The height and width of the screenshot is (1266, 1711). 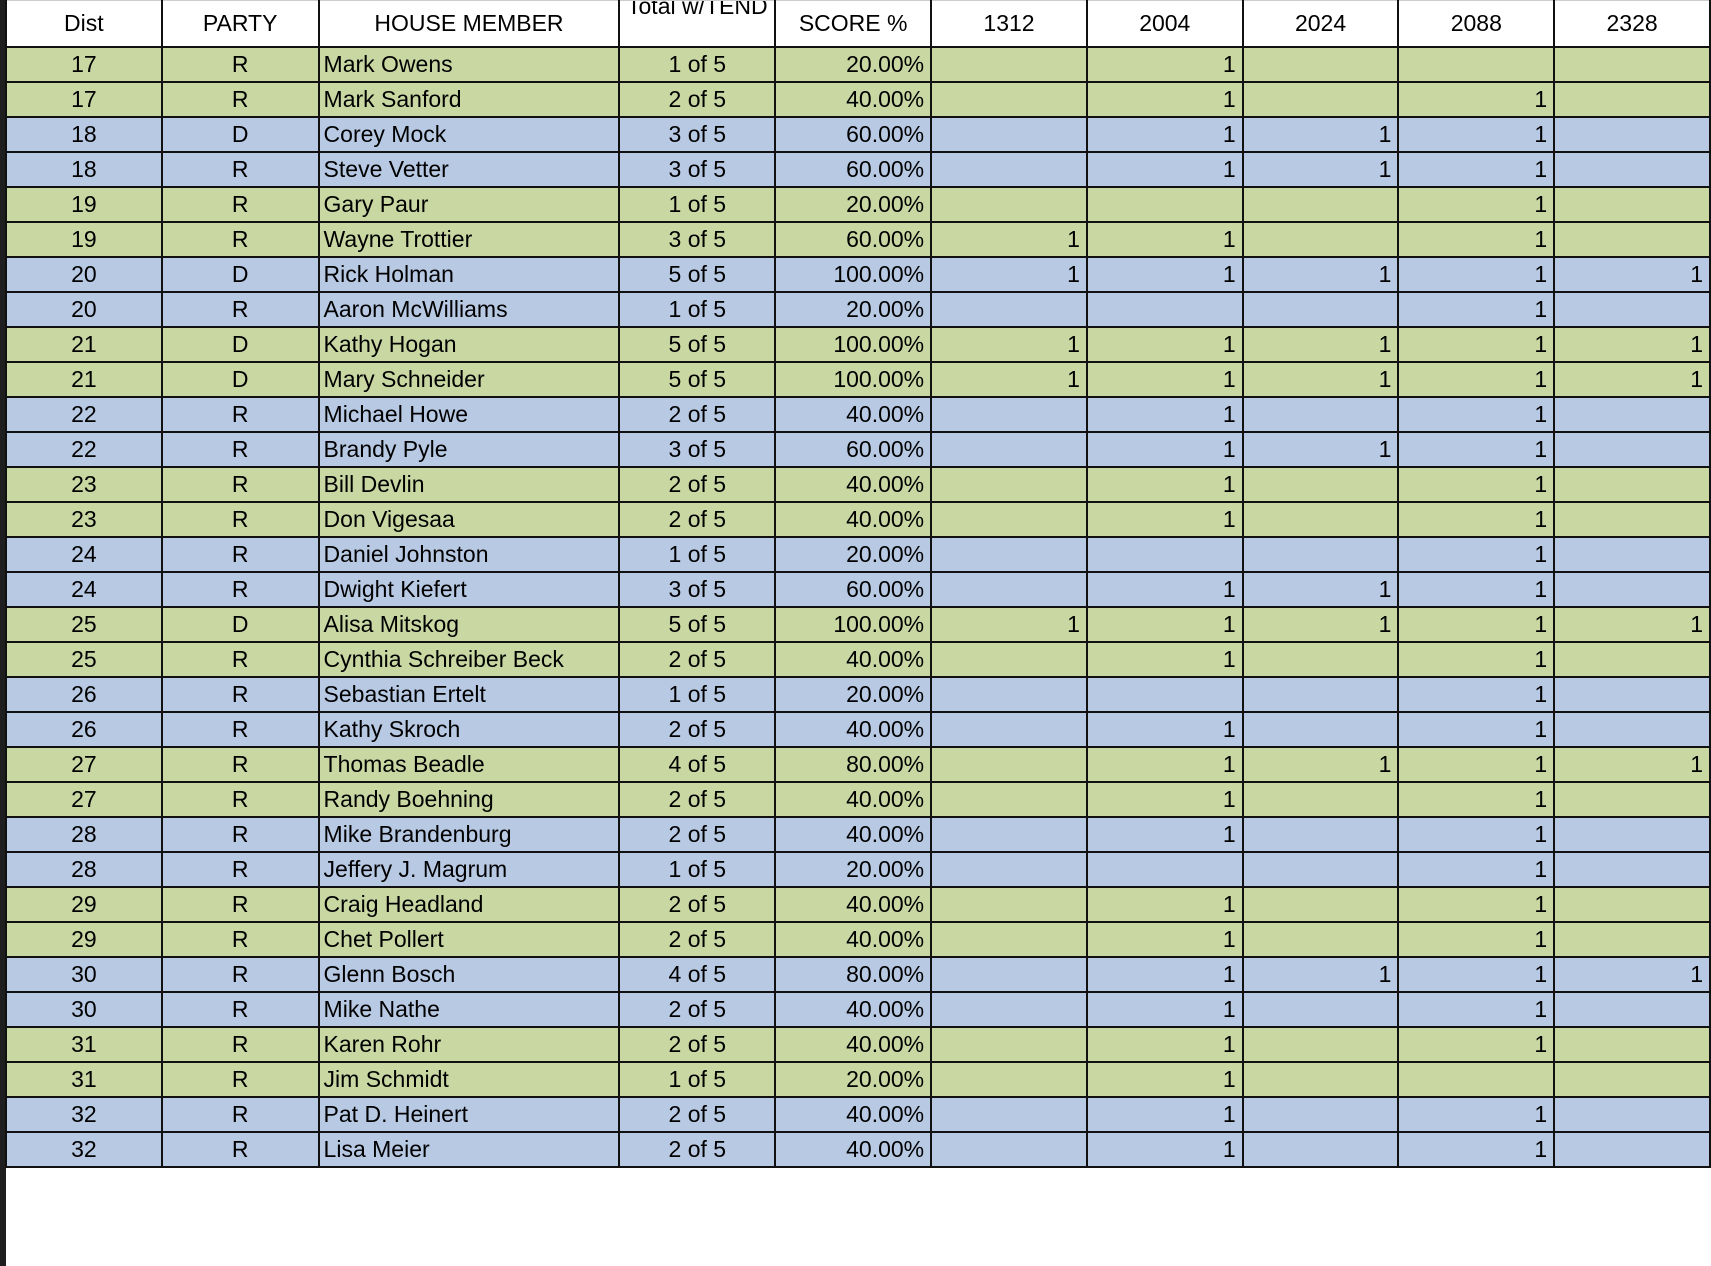 What do you see at coordinates (469, 974) in the screenshot?
I see `member-cell: Glenn Bosch` at bounding box center [469, 974].